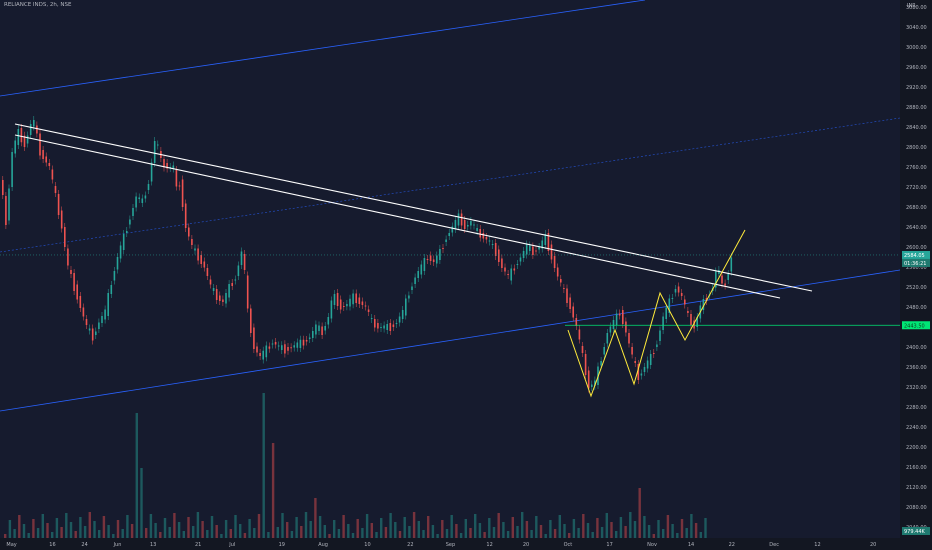 This screenshot has width=932, height=550. Describe the element at coordinates (410, 545) in the screenshot. I see `x-tick-label: 22` at that location.